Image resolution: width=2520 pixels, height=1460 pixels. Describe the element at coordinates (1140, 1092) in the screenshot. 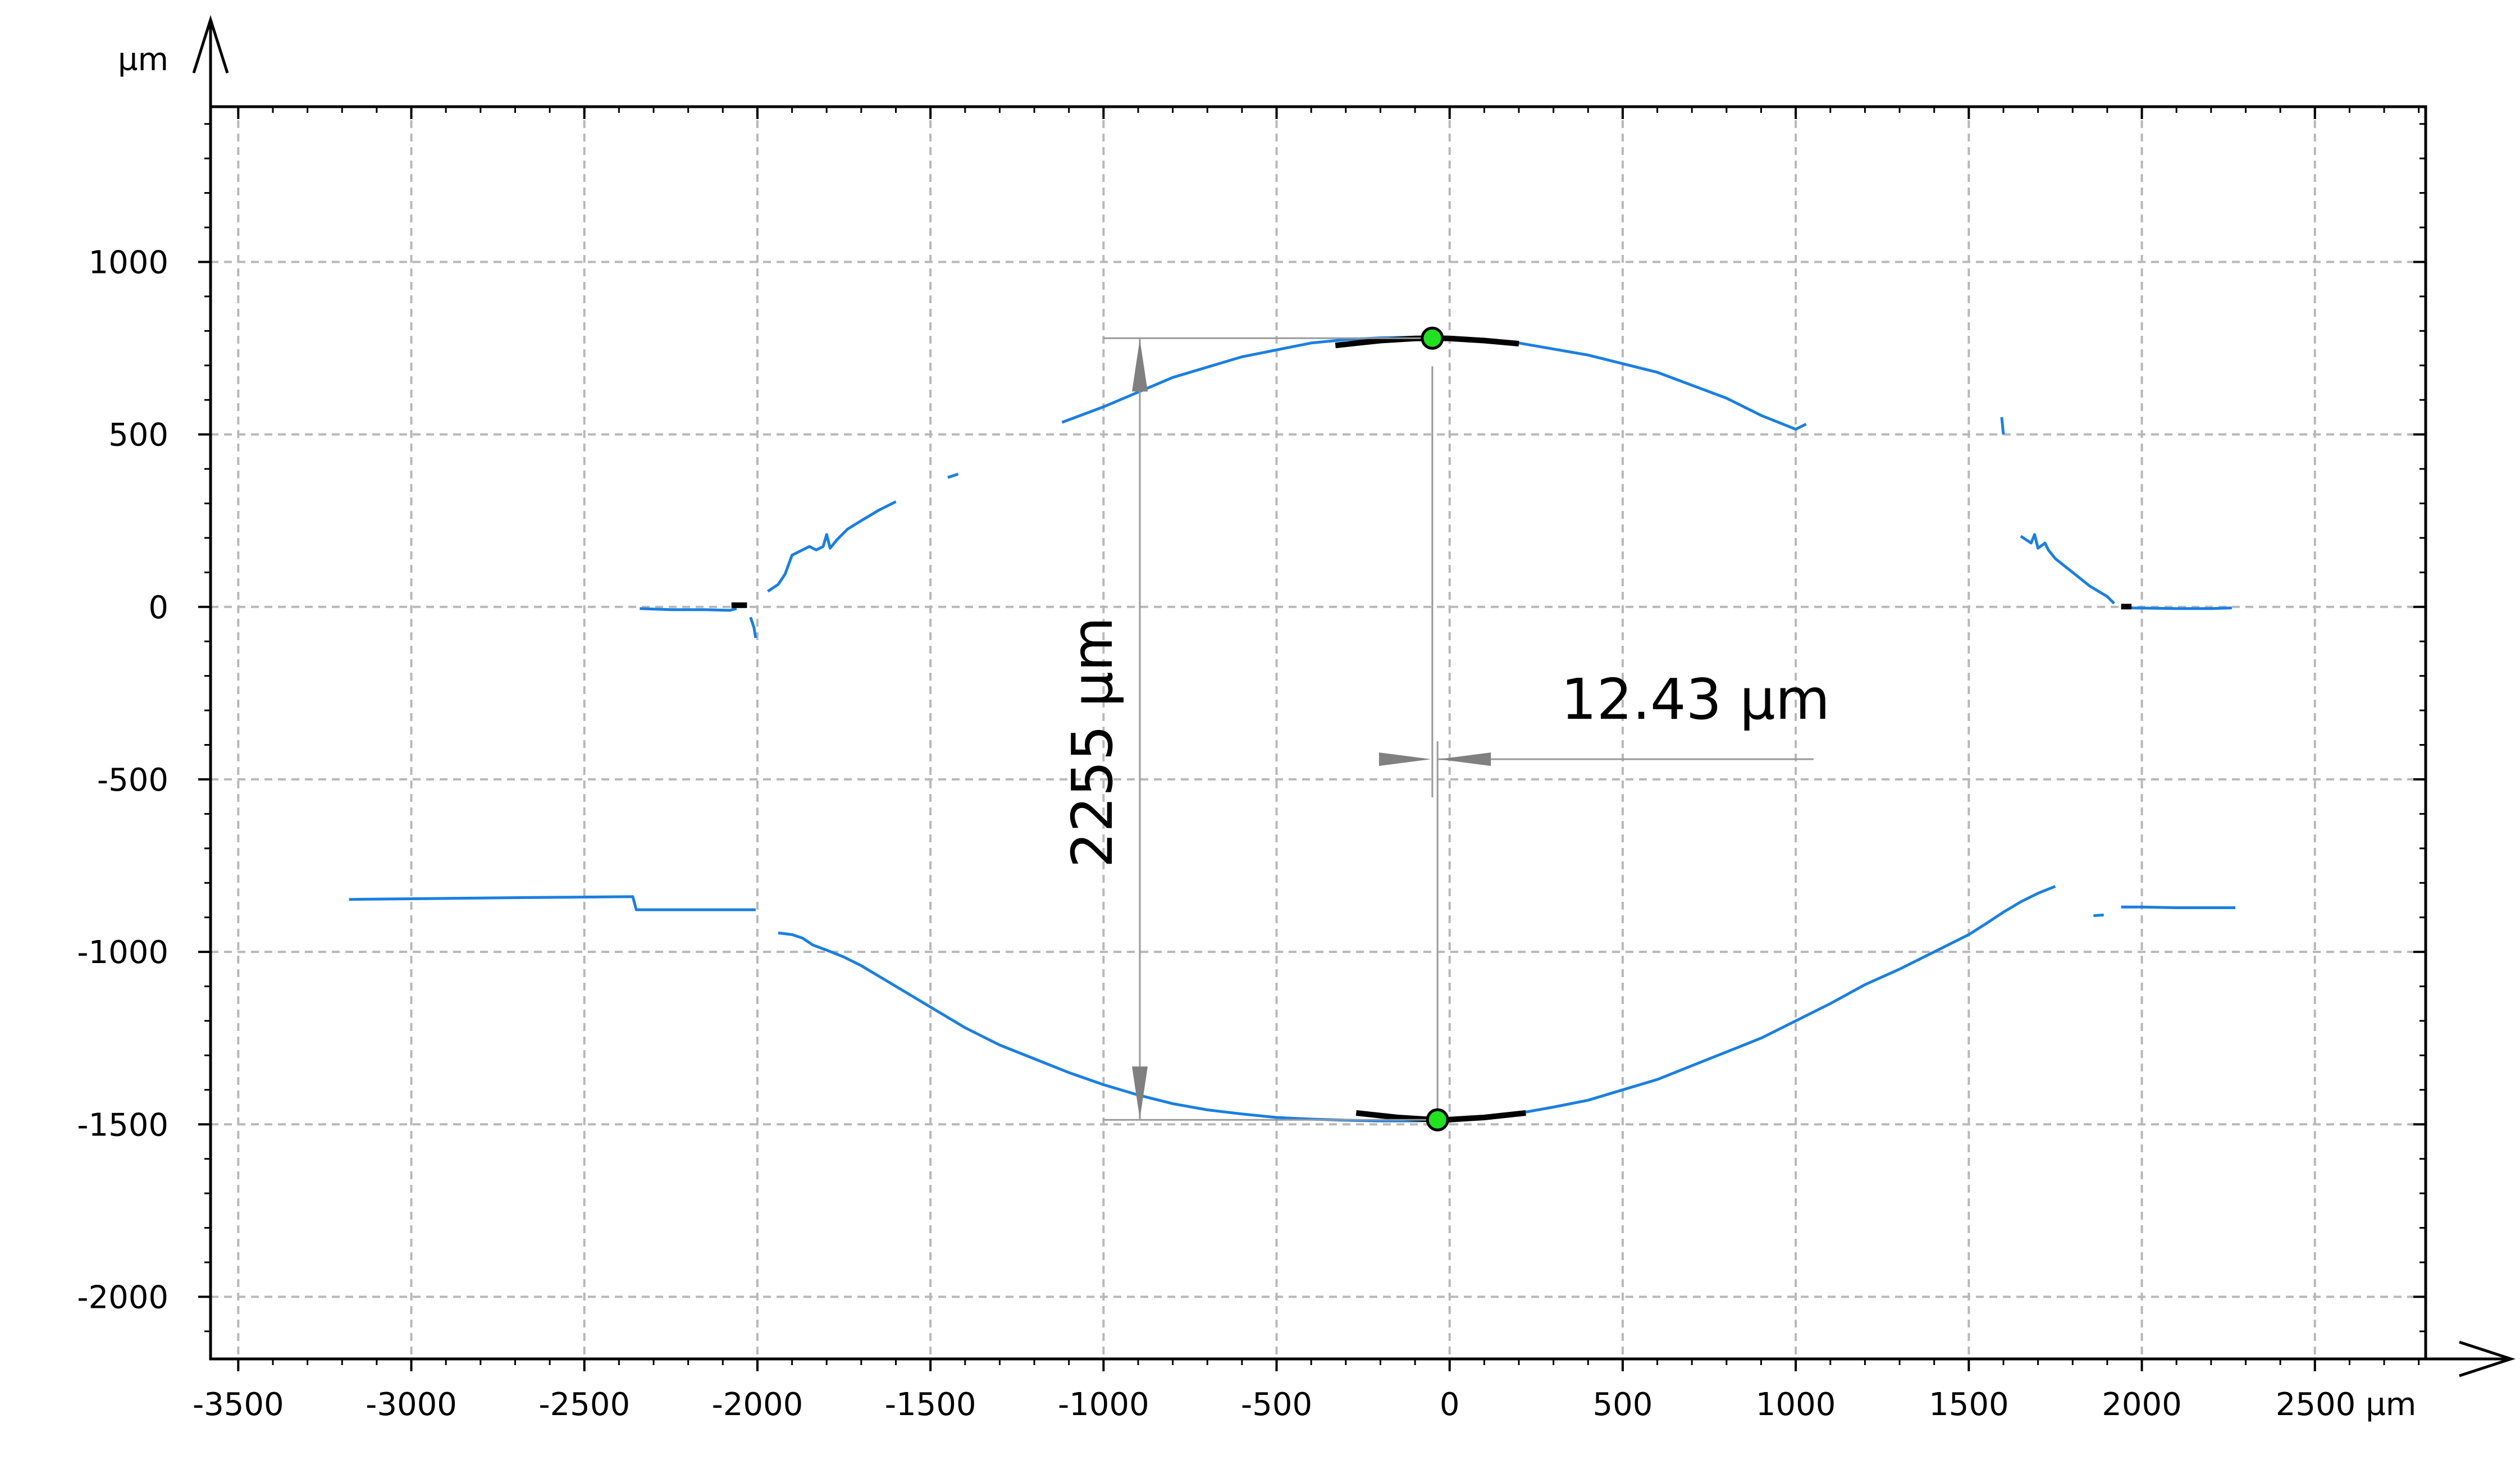

I see `vertical-dimension-arrow-bottom` at that location.